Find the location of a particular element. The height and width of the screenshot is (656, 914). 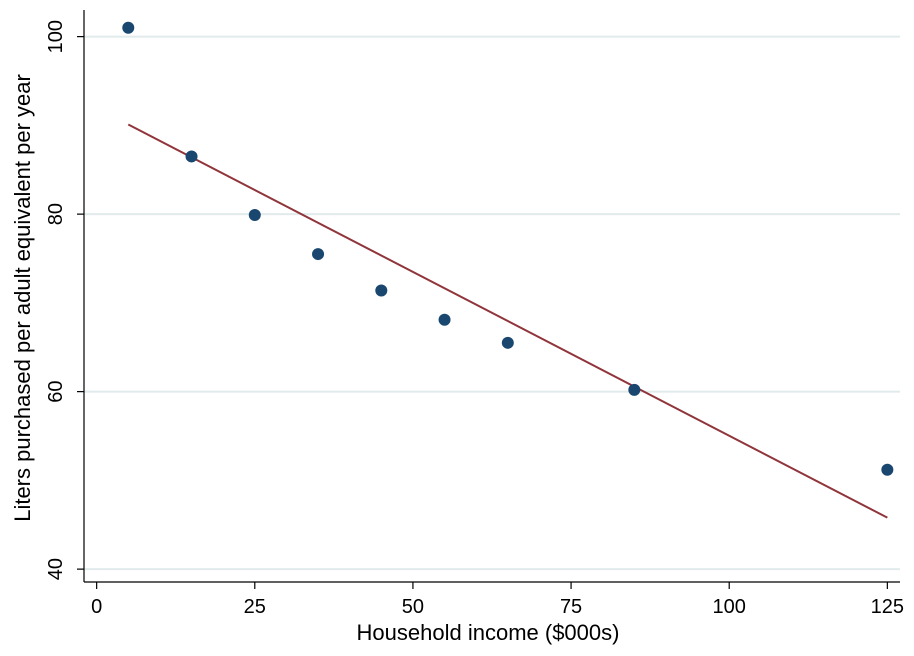

x-tick-label: 50 is located at coordinates (413, 607).